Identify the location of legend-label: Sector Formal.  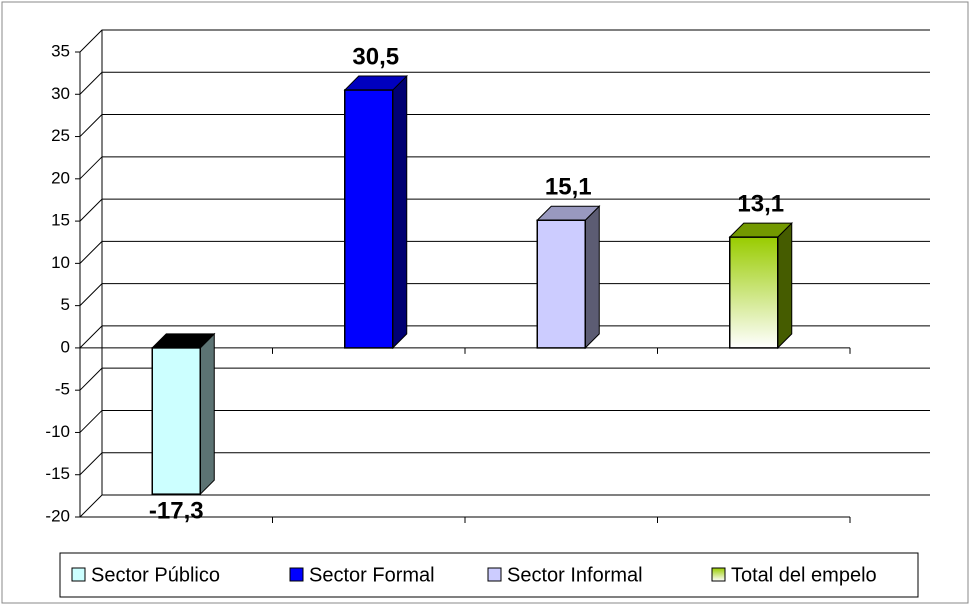
(372, 575).